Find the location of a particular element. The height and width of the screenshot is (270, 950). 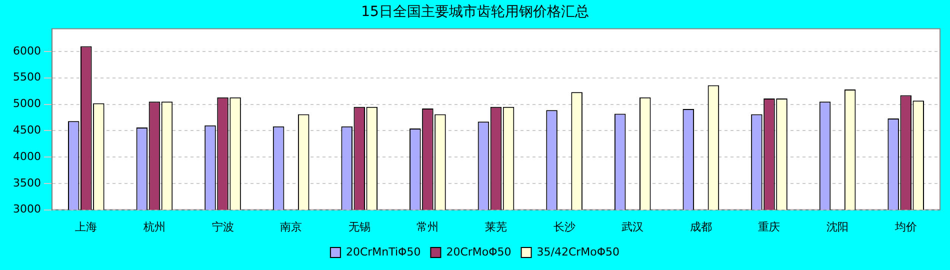

x-tick-label: 南京 is located at coordinates (291, 227).